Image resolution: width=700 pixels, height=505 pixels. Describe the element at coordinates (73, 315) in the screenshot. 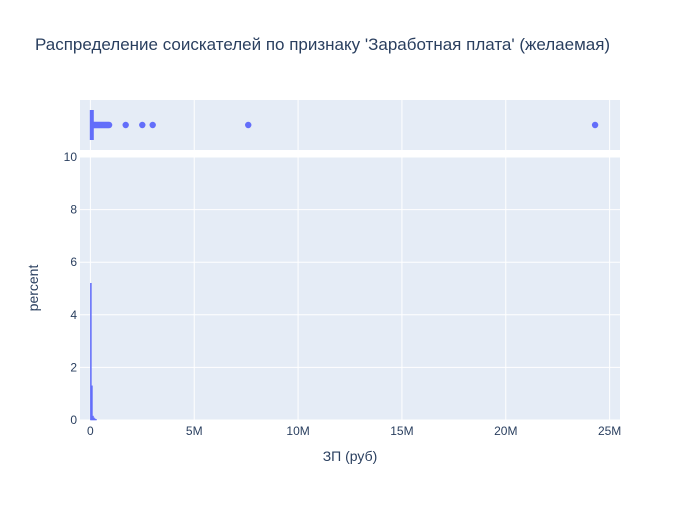

I see `y-tick-label: 4` at that location.